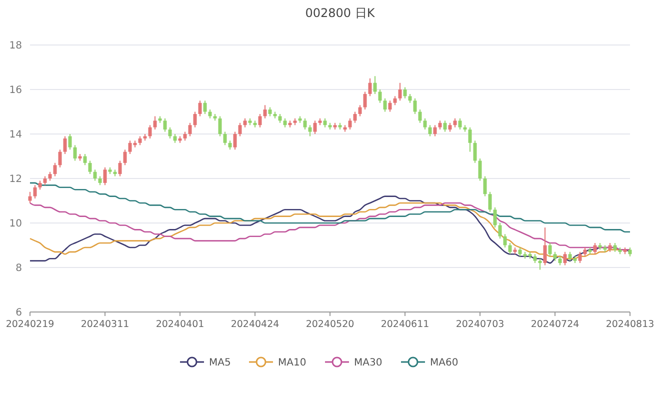 The height and width of the screenshot is (400, 657). I want to click on x-tick-label: 20240424, so click(255, 324).